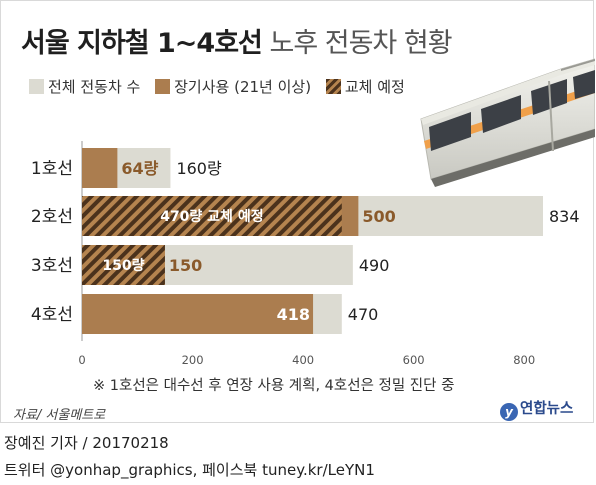 The width and height of the screenshot is (596, 485). What do you see at coordinates (509, 412) in the screenshot?
I see `yonhap-logo-icon: y` at bounding box center [509, 412].